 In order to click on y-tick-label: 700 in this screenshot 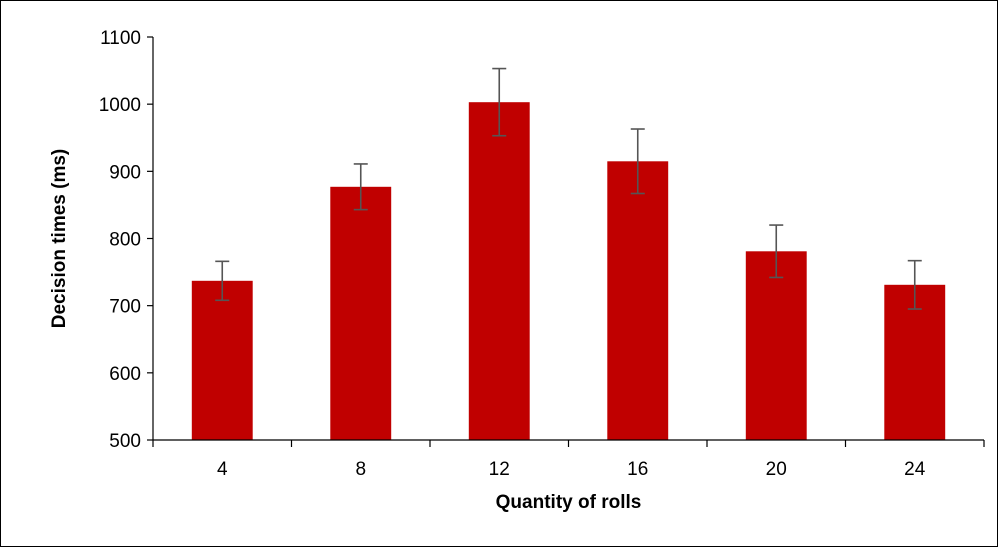, I will do `click(125, 307)`.